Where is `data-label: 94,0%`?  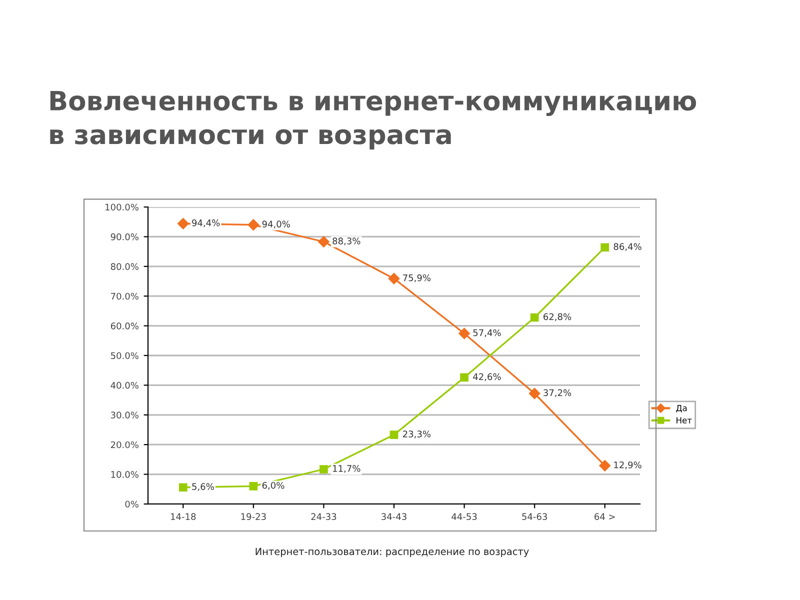
data-label: 94,0% is located at coordinates (276, 224).